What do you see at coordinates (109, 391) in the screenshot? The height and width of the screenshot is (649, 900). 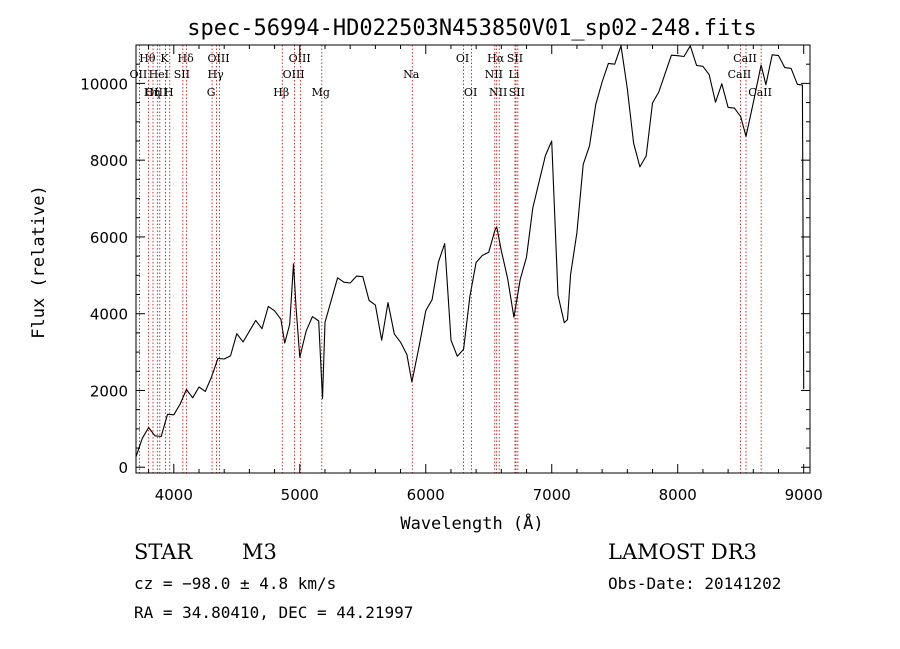 I see `y-tick-label: 2000` at bounding box center [109, 391].